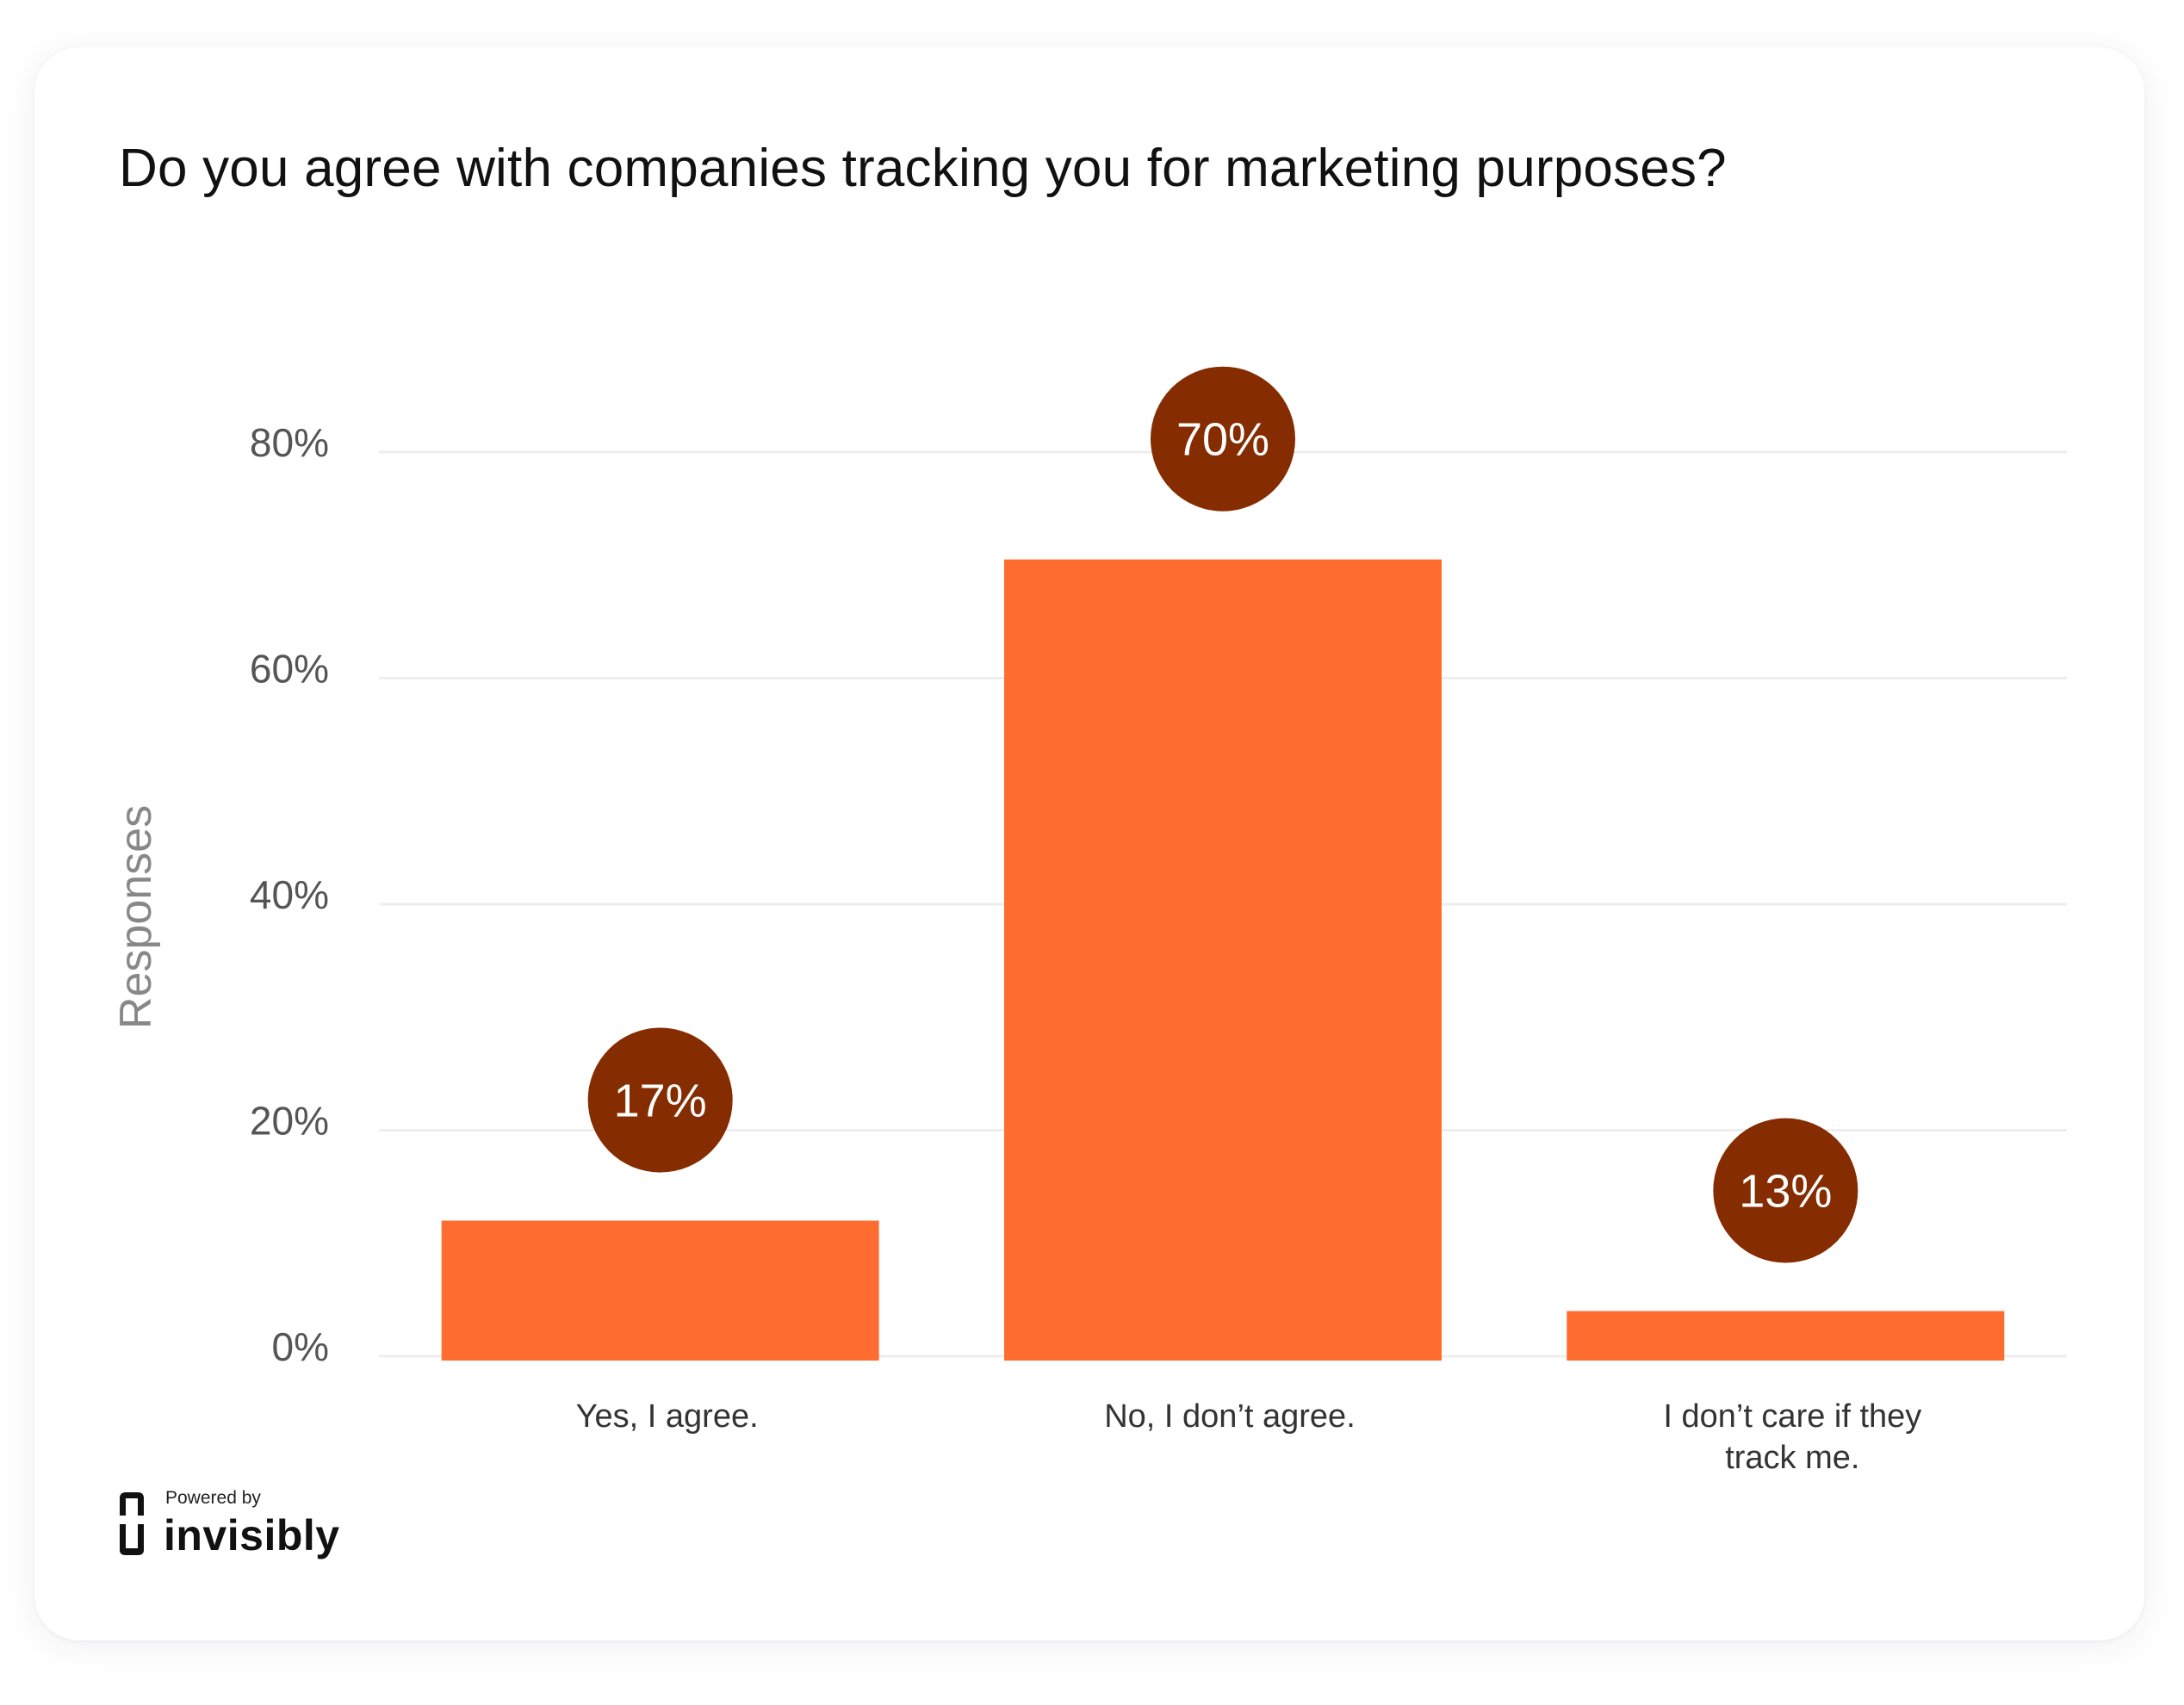 The width and height of the screenshot is (2184, 1705). I want to click on powered-by-text: Powered by, so click(213, 1498).